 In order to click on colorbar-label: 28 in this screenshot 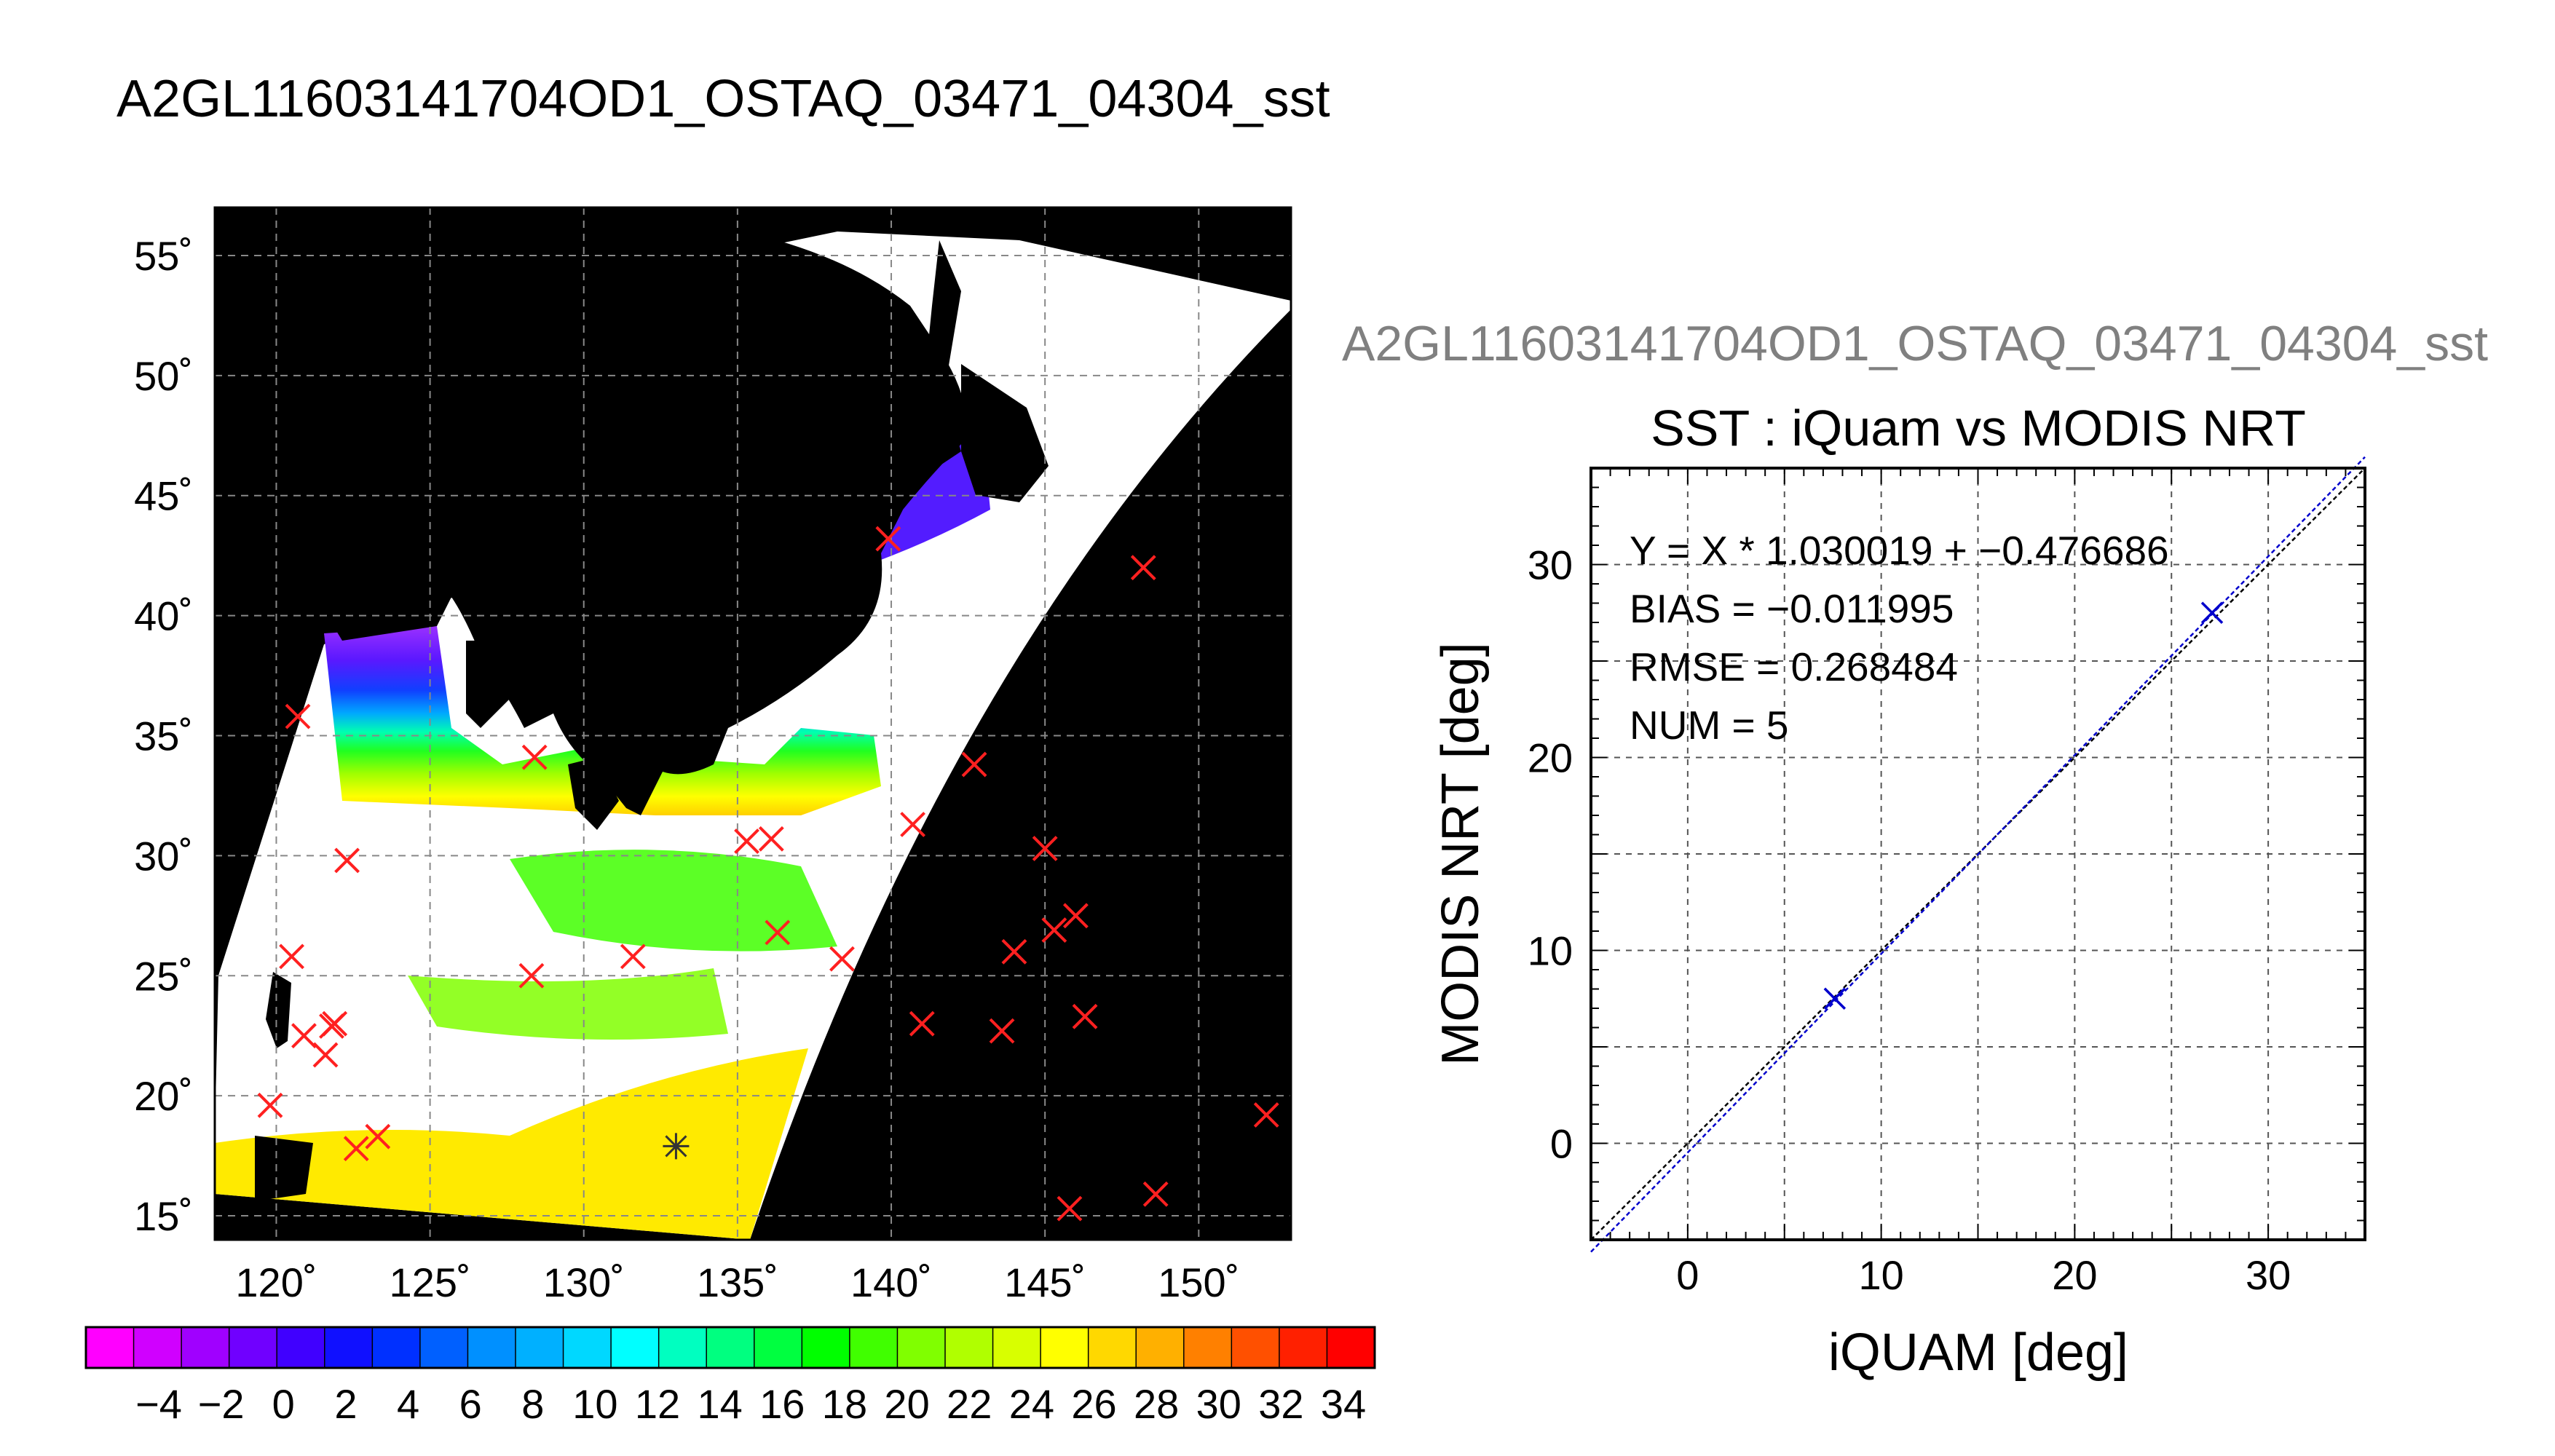, I will do `click(1156, 1404)`.